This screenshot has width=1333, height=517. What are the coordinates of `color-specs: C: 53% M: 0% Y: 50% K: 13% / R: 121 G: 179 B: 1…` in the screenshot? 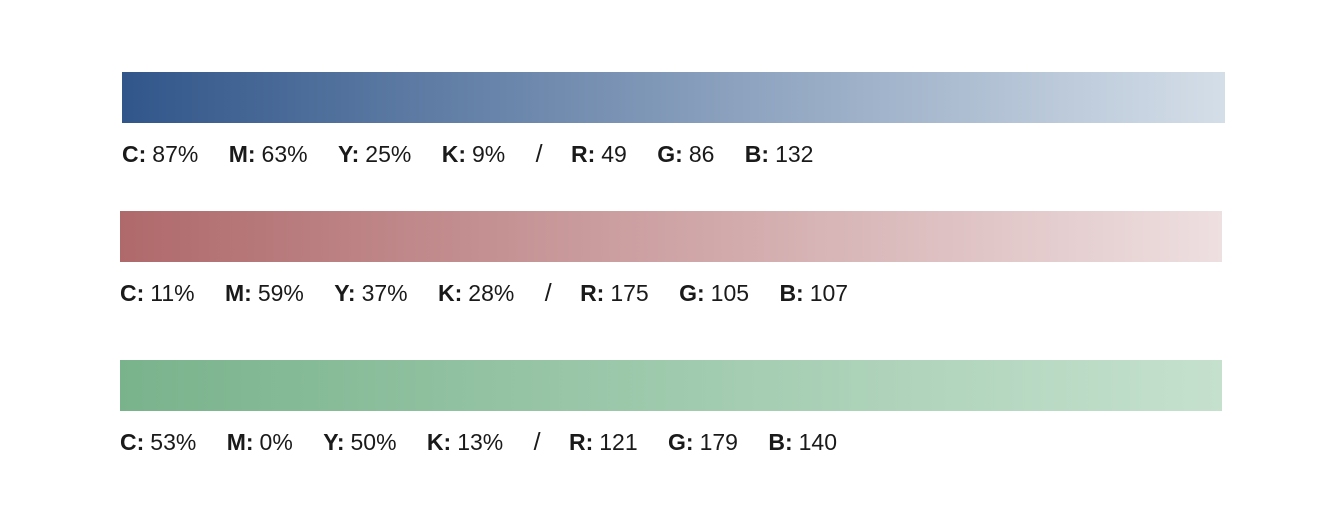 It's located at (490, 442).